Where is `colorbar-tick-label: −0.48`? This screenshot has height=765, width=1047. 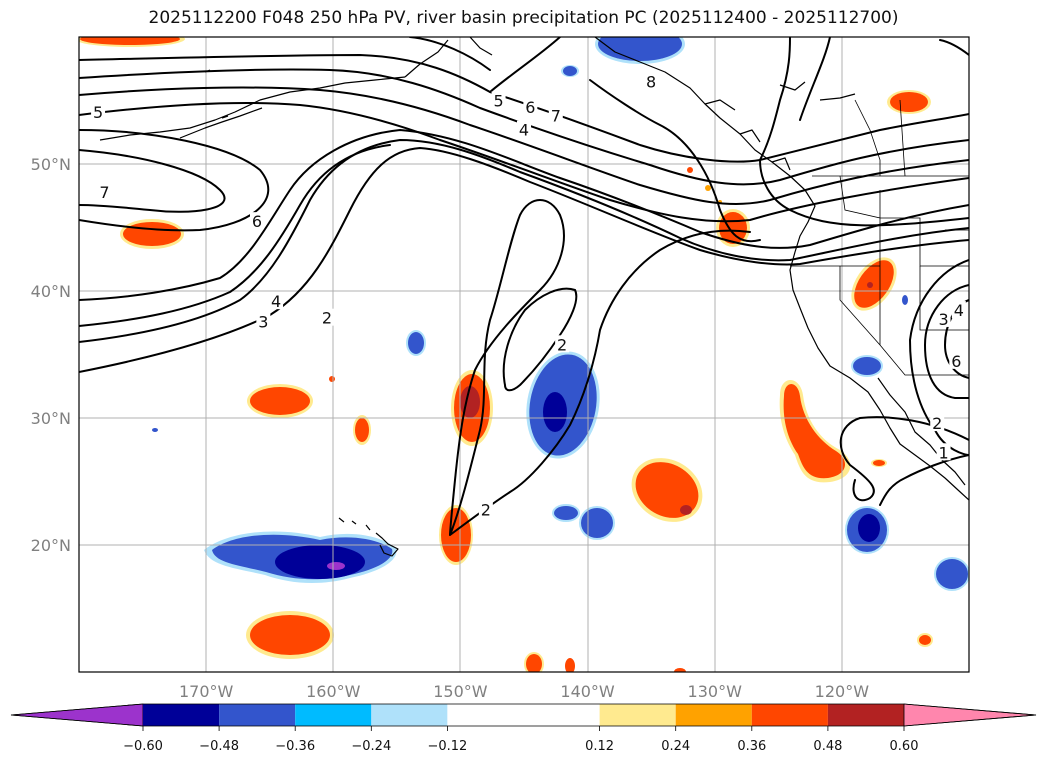
colorbar-tick-label: −0.48 is located at coordinates (219, 746).